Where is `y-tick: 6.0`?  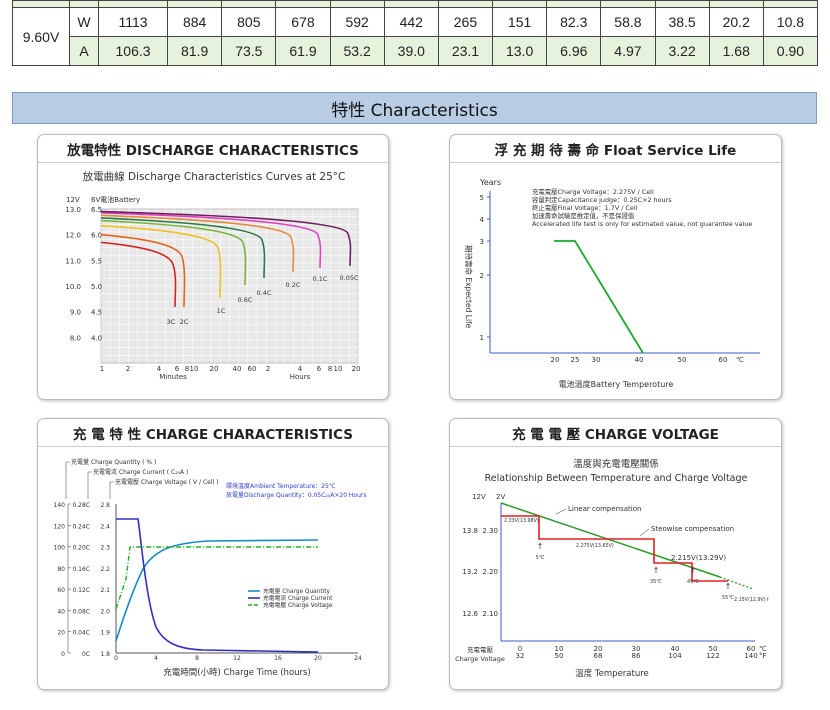
y-tick: 6.0 is located at coordinates (96, 236).